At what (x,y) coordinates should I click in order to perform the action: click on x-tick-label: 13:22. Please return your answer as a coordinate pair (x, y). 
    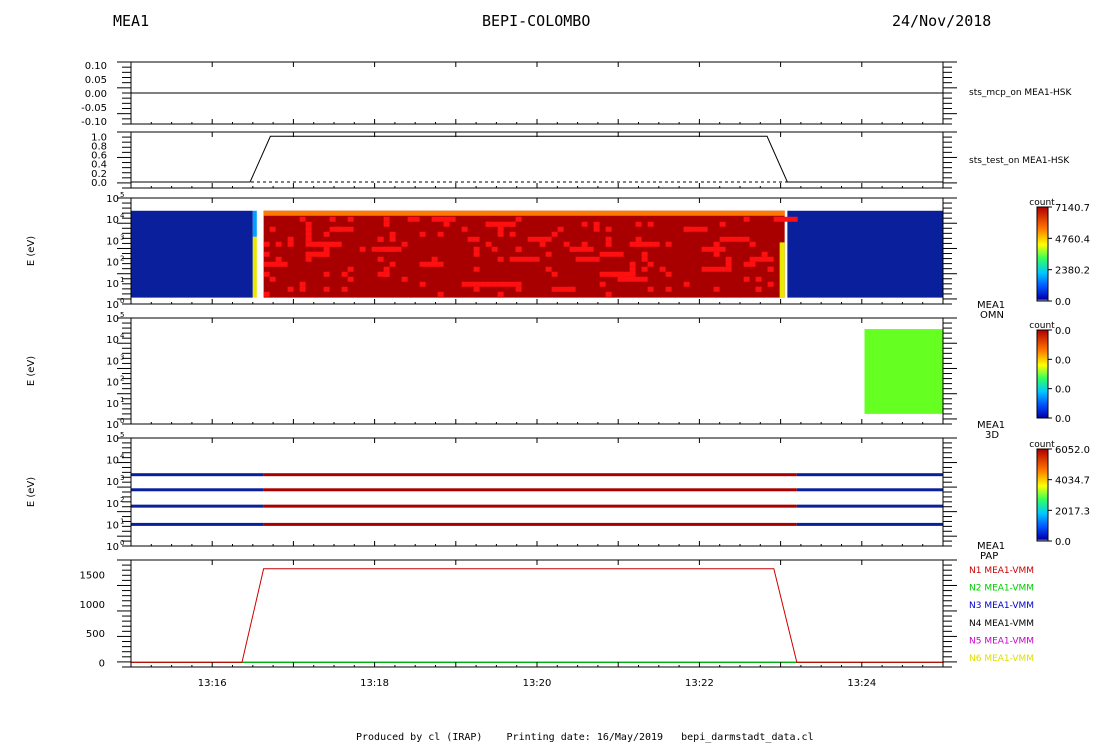
    Looking at the image, I should click on (699, 683).